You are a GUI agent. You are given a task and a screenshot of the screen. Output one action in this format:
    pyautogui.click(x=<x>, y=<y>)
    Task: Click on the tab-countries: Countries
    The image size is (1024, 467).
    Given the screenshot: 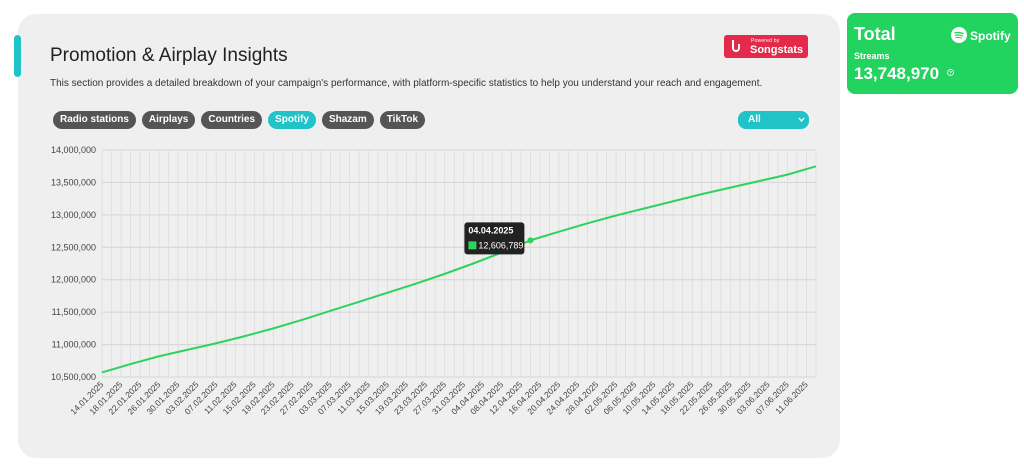 What is the action you would take?
    pyautogui.click(x=232, y=120)
    